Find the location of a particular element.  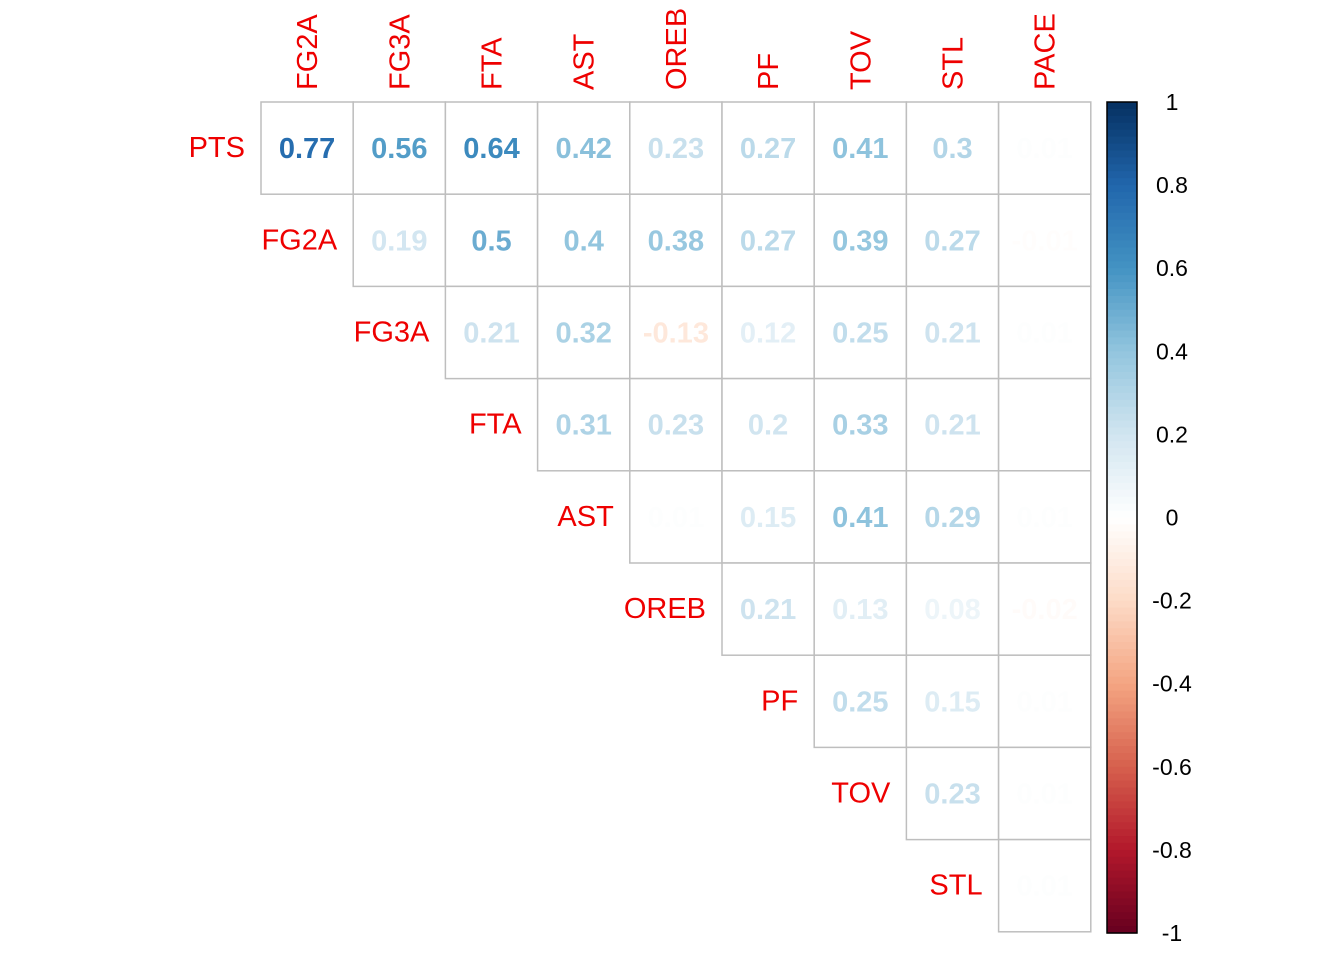

cell-value-FG3A-STL: 0.21 is located at coordinates (952, 334).